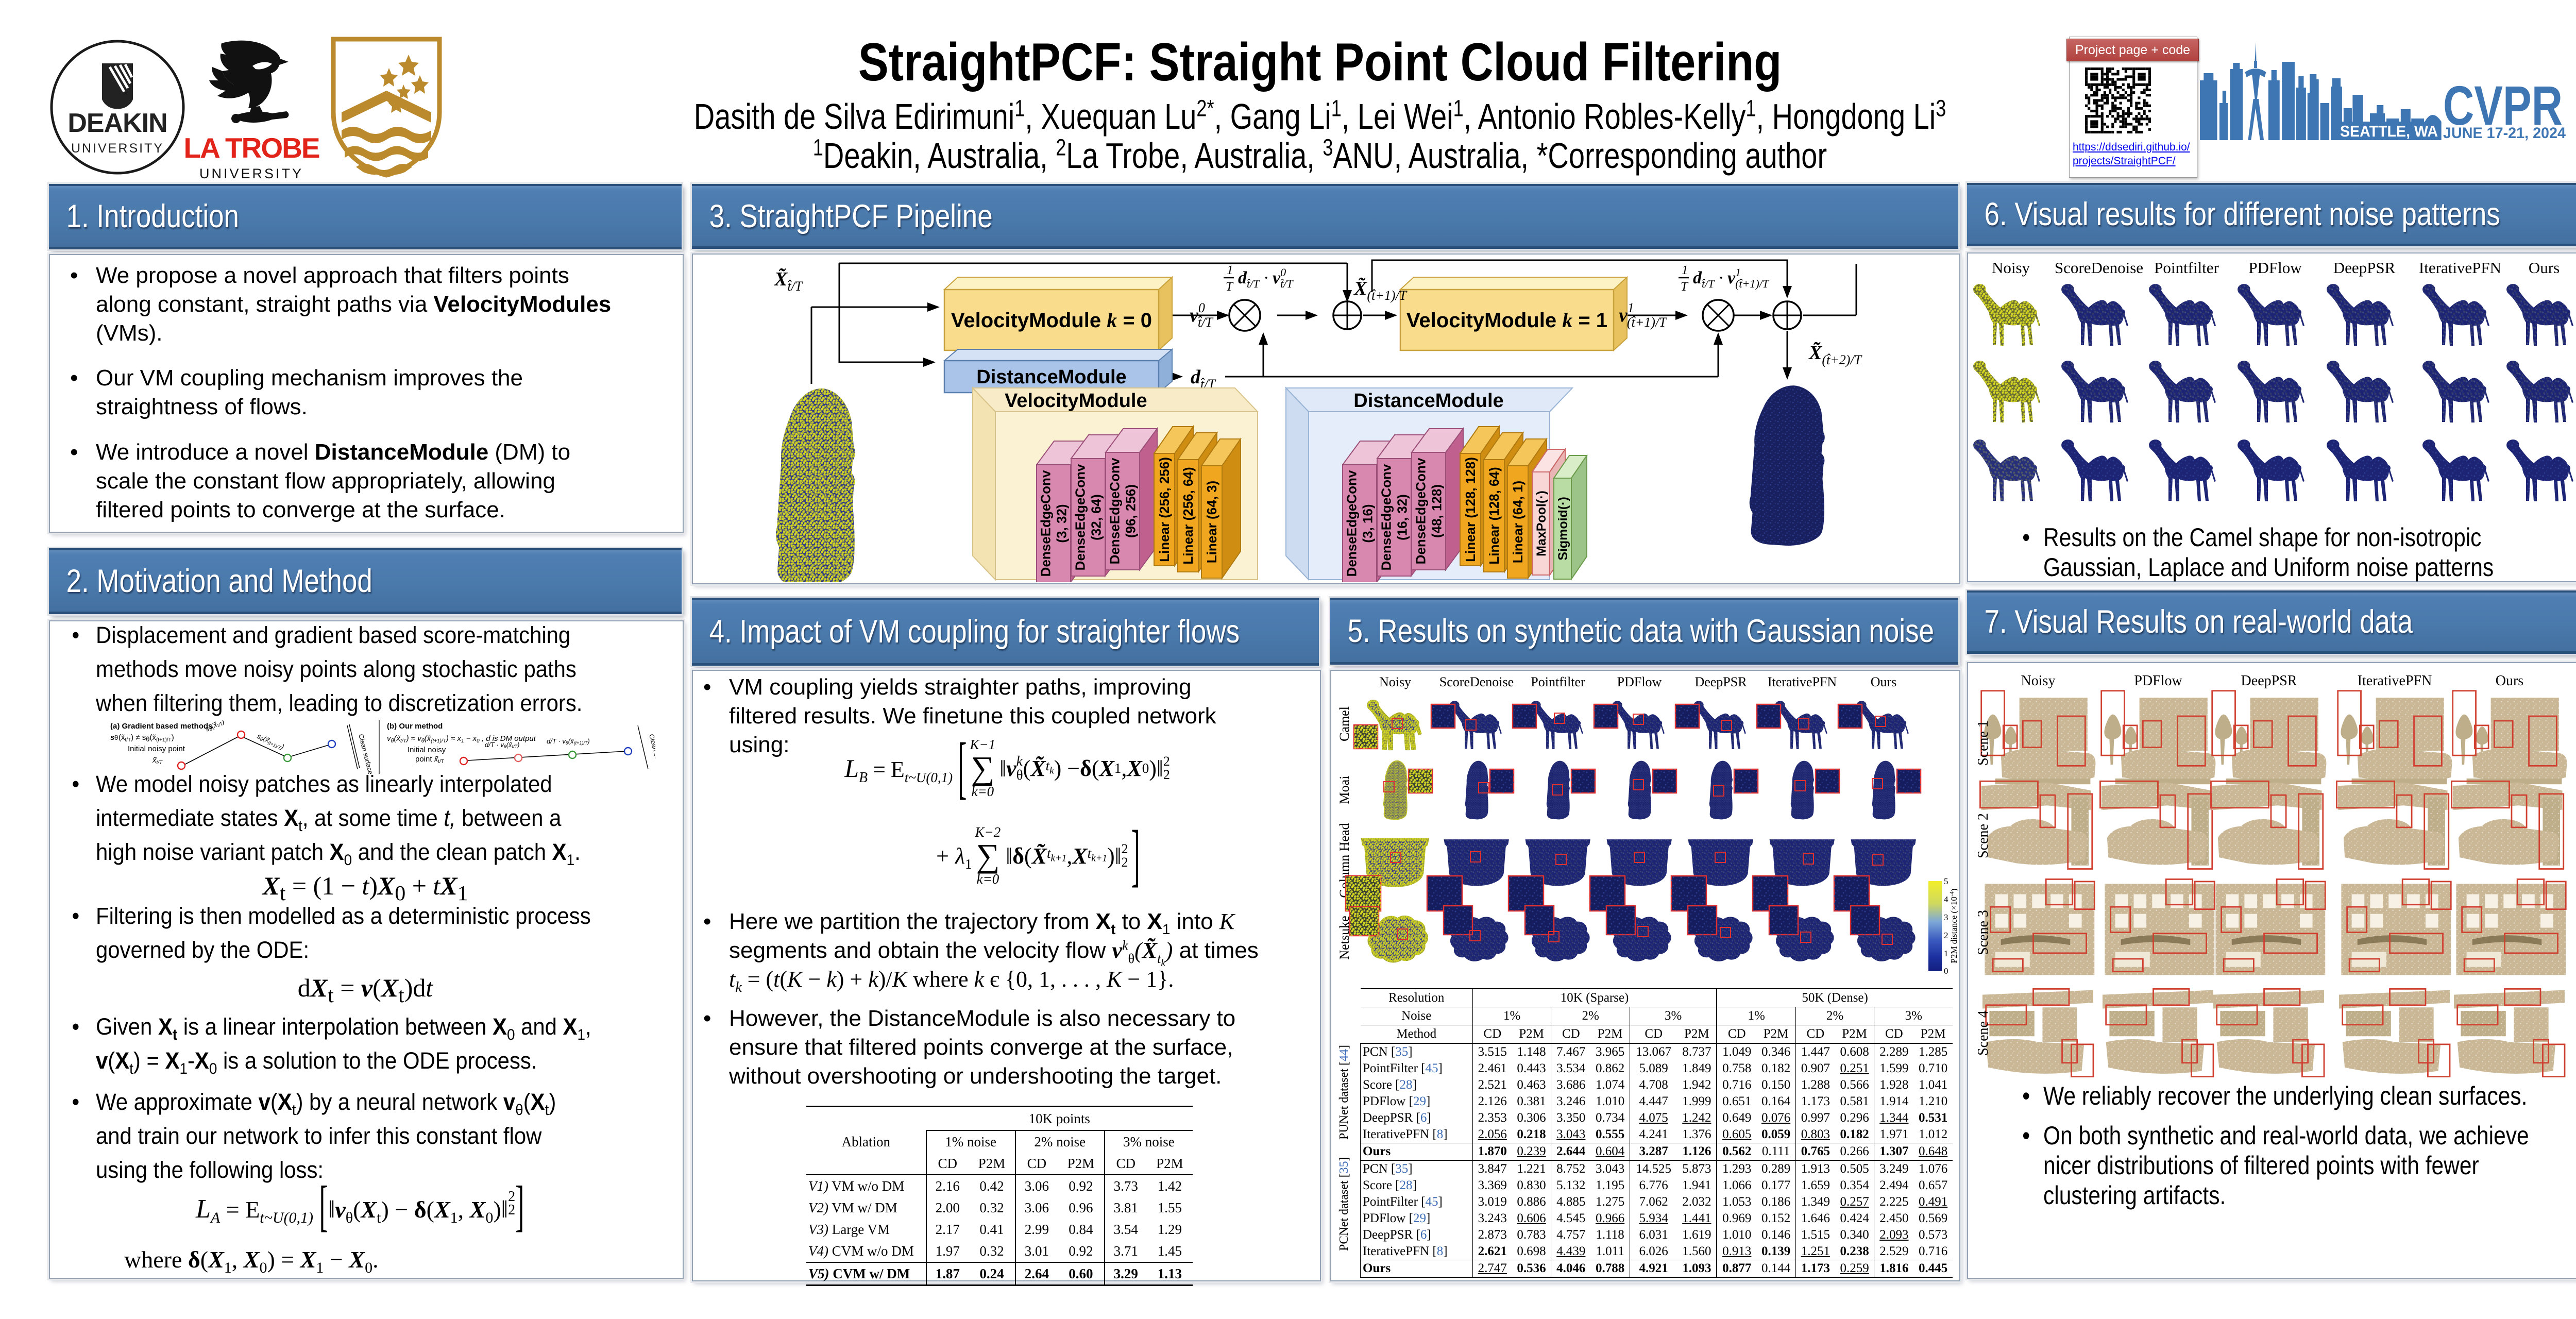  I want to click on svg-text: d/T · vθ(x̃(t+1)/T), so click(568, 741).